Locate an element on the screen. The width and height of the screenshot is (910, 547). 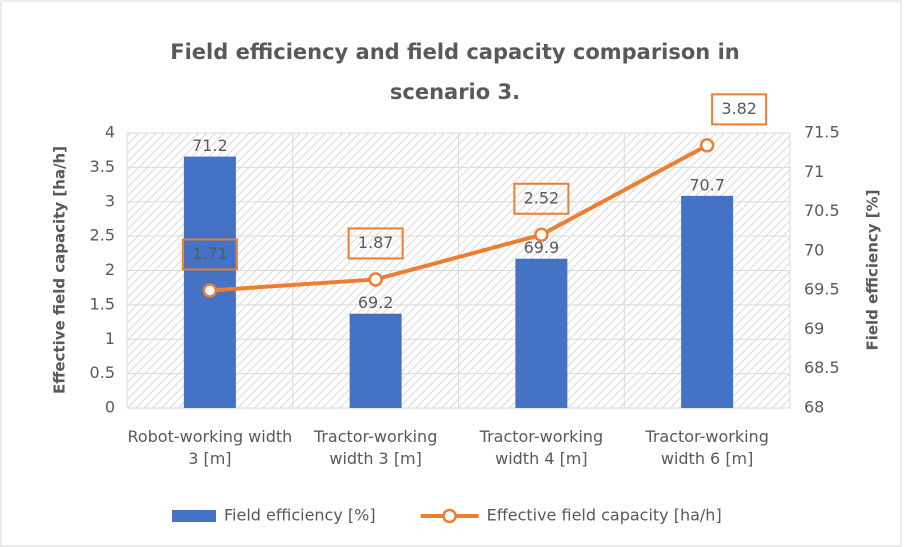
bar-value-label: 70.7 is located at coordinates (707, 184).